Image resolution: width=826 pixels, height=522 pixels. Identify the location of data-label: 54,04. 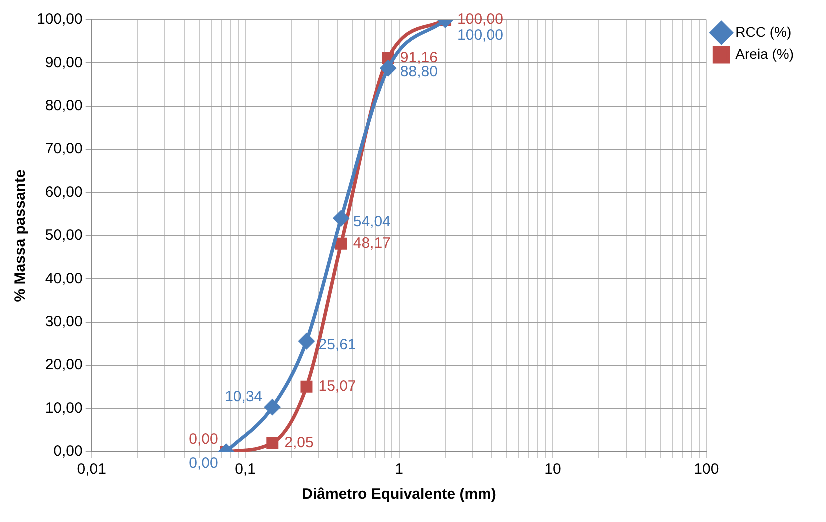
(372, 222).